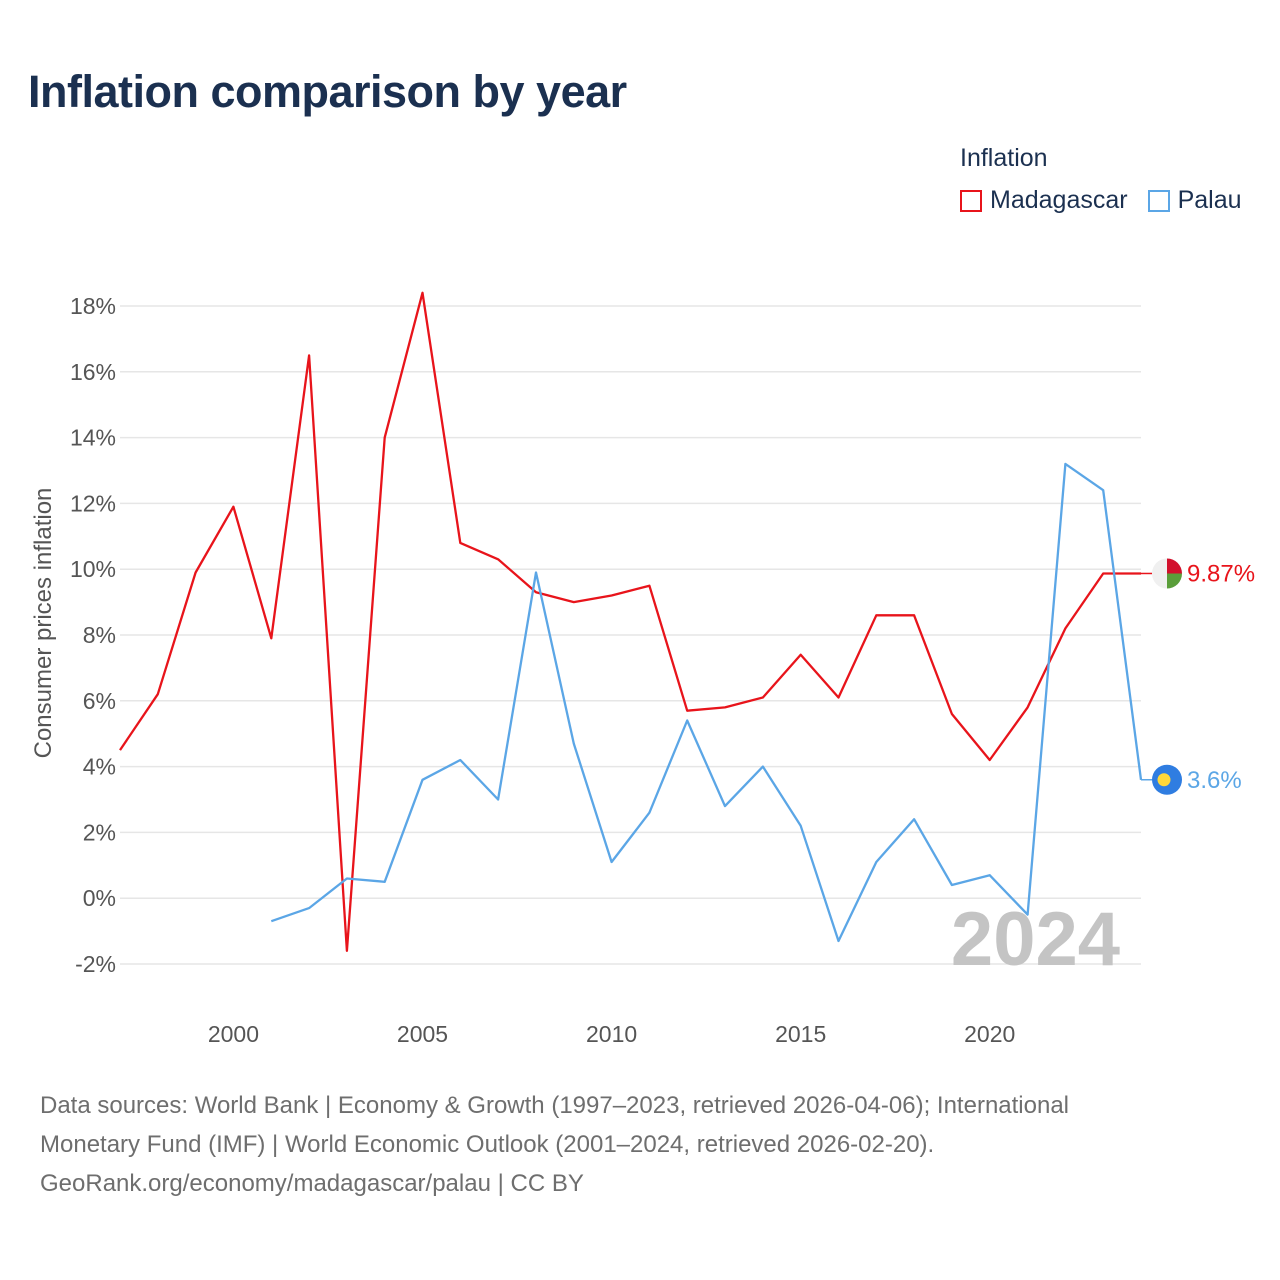  I want to click on y-tick-label: 4%, so click(99, 767).